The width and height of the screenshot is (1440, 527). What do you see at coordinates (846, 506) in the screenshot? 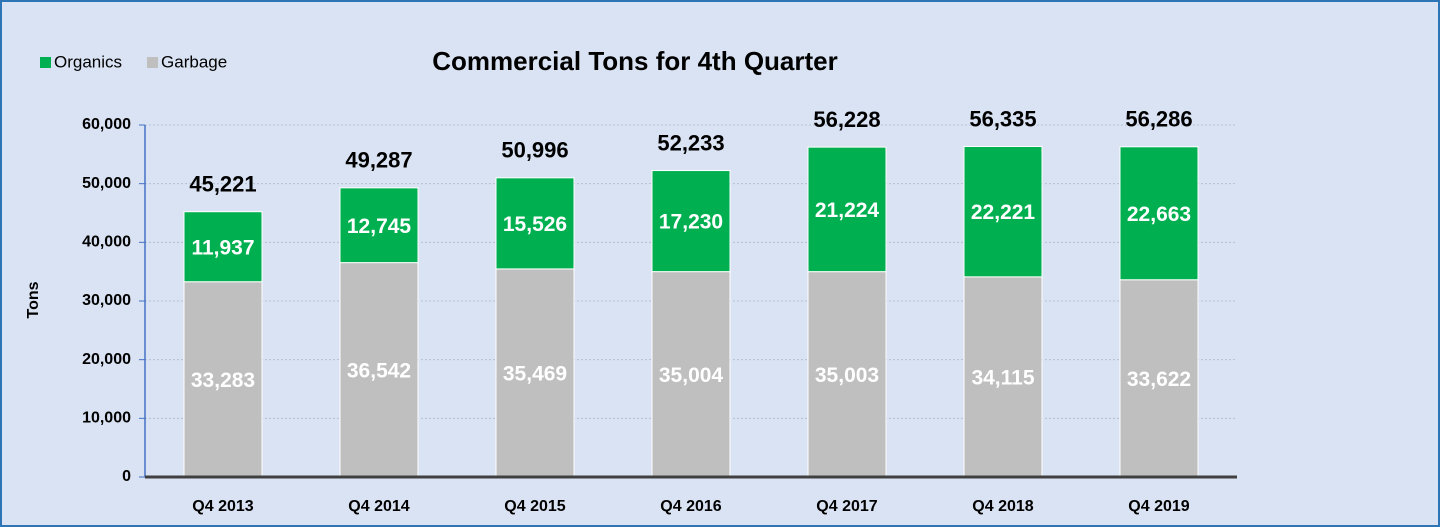
I see `x-tick-label: Q4 2017` at bounding box center [846, 506].